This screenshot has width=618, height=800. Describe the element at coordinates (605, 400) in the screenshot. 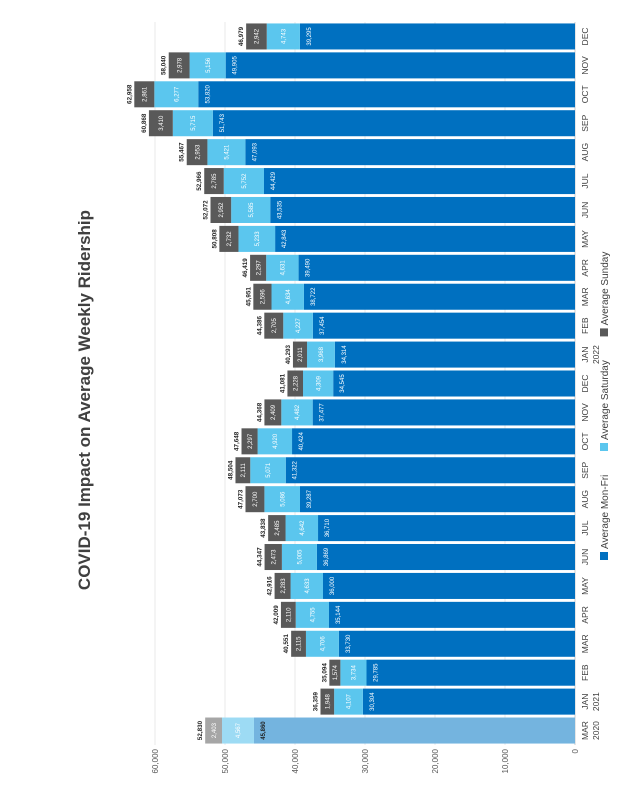

I see `legend-label: Average Saturday` at that location.